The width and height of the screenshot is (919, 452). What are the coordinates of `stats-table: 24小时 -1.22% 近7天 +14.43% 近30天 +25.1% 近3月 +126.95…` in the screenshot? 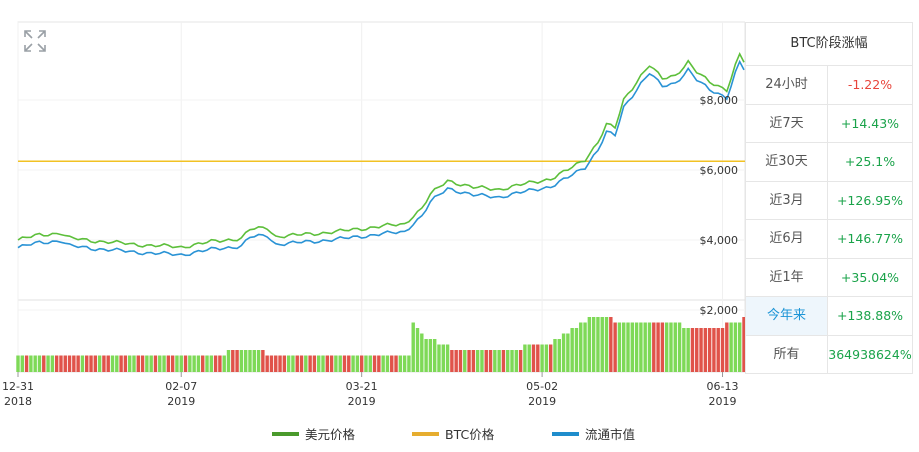 It's located at (829, 220).